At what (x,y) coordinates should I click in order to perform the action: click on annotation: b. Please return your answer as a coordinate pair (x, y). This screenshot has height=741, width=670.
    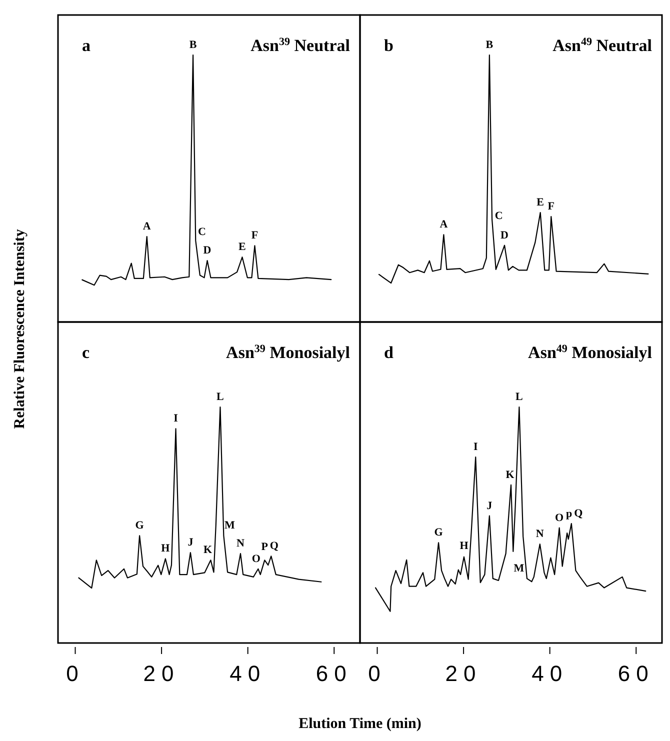
    Looking at the image, I should click on (389, 45).